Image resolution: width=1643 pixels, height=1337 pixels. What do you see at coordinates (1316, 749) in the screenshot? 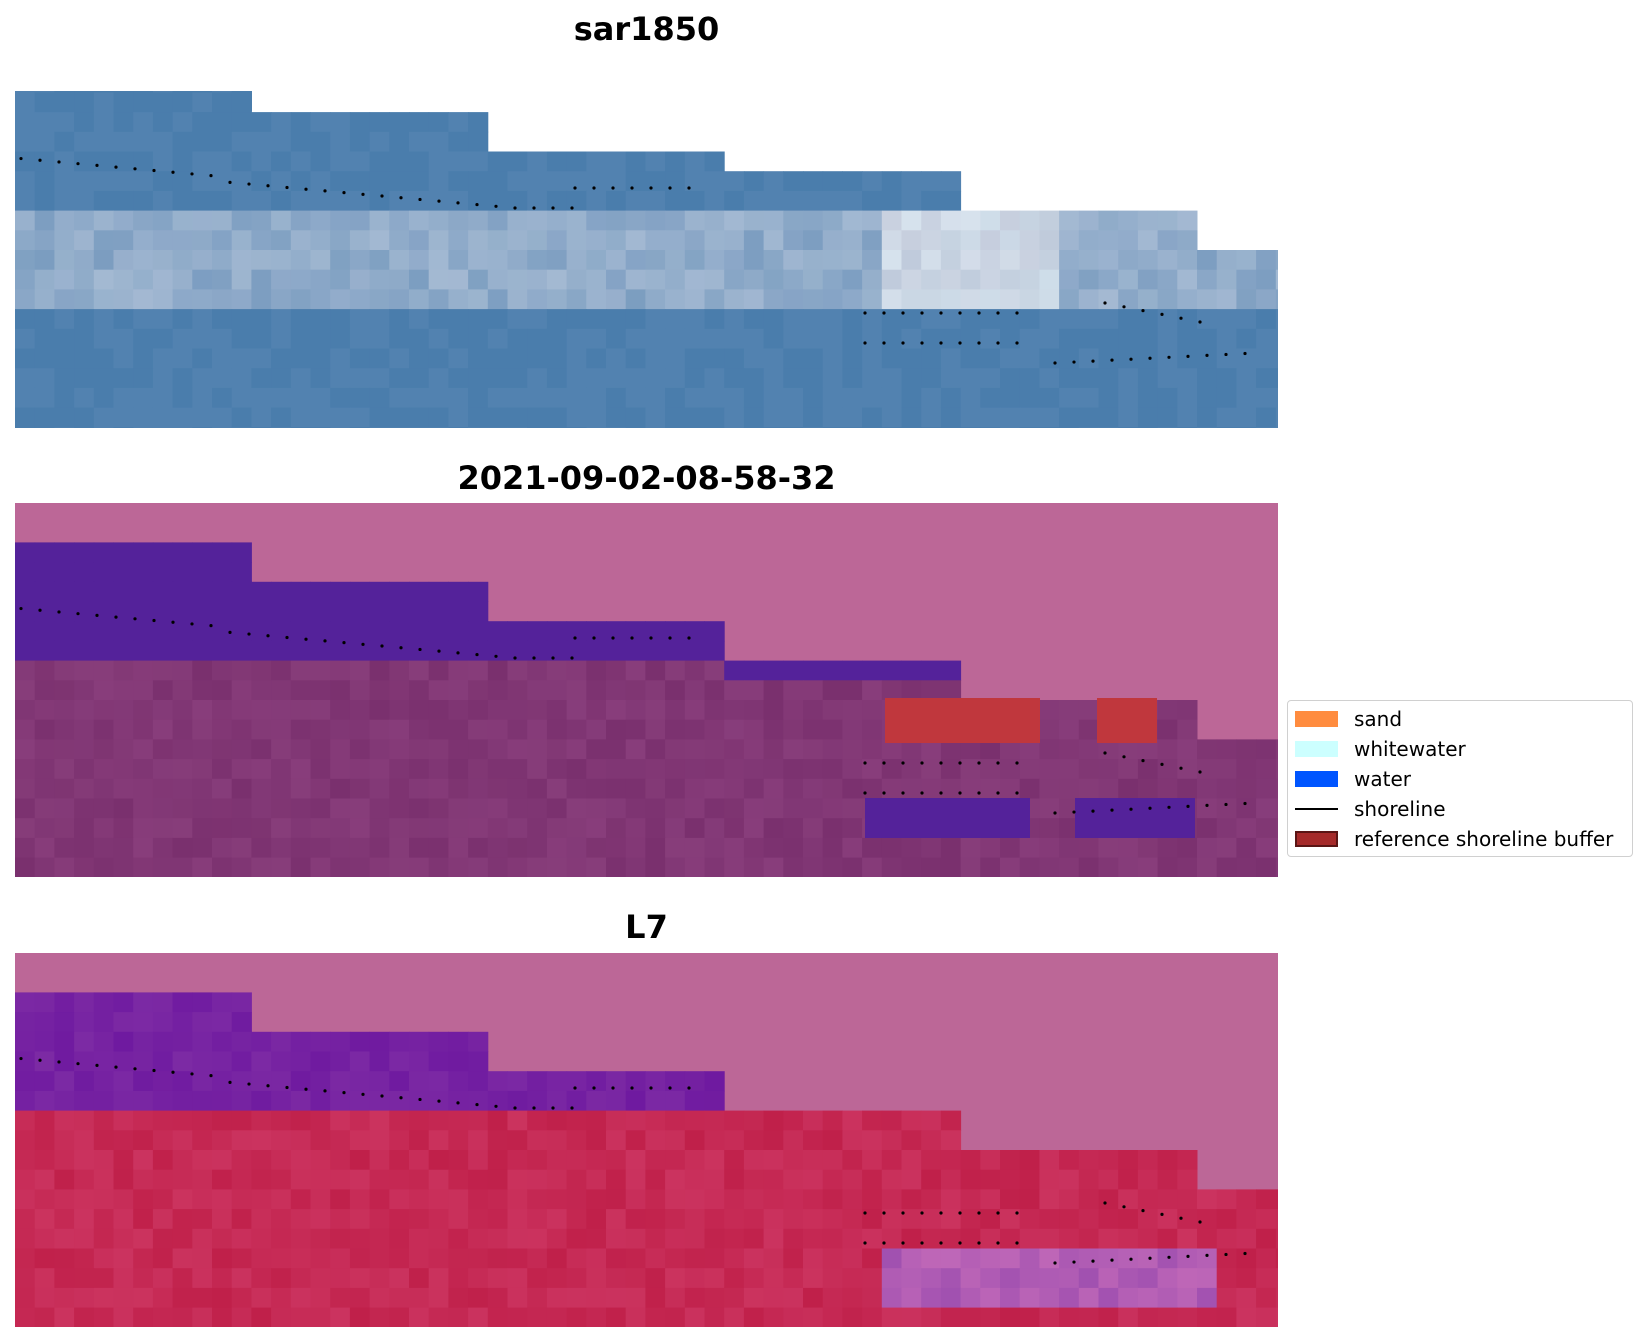
I see `whitewater-swatch` at bounding box center [1316, 749].